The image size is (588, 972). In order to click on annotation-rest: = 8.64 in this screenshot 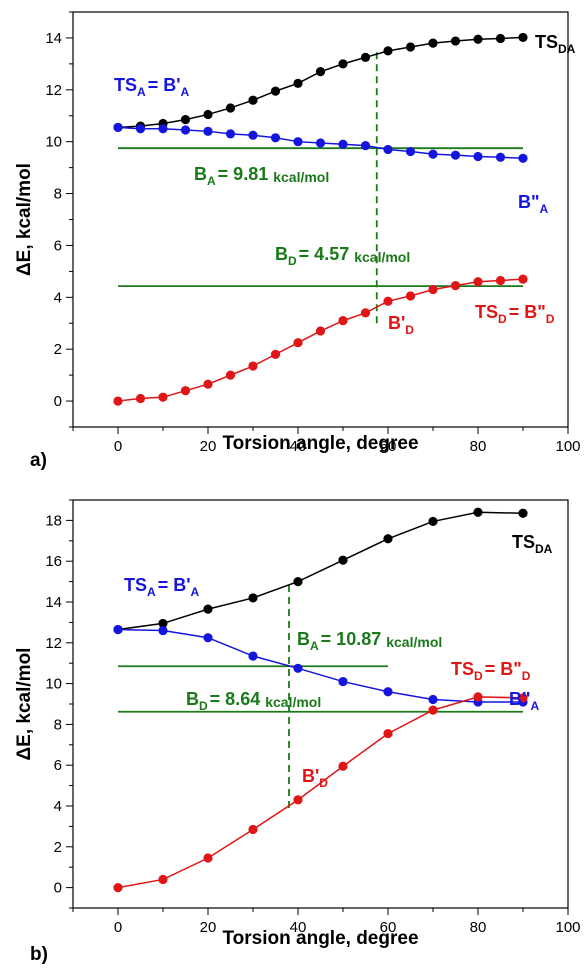, I will do `click(238, 699)`.